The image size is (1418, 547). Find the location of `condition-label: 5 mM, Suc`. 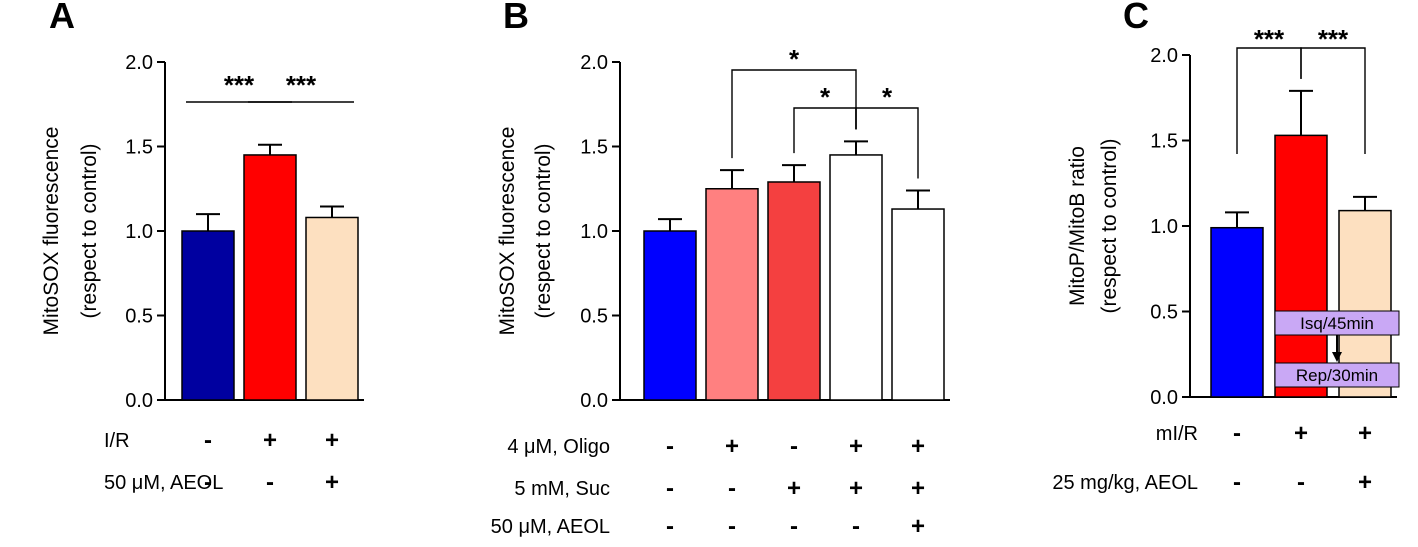

condition-label: 5 mM, Suc is located at coordinates (562, 489).